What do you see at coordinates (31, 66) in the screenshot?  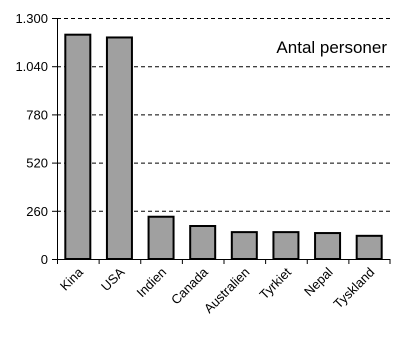 I see `y-tick-label: 1.040` at bounding box center [31, 66].